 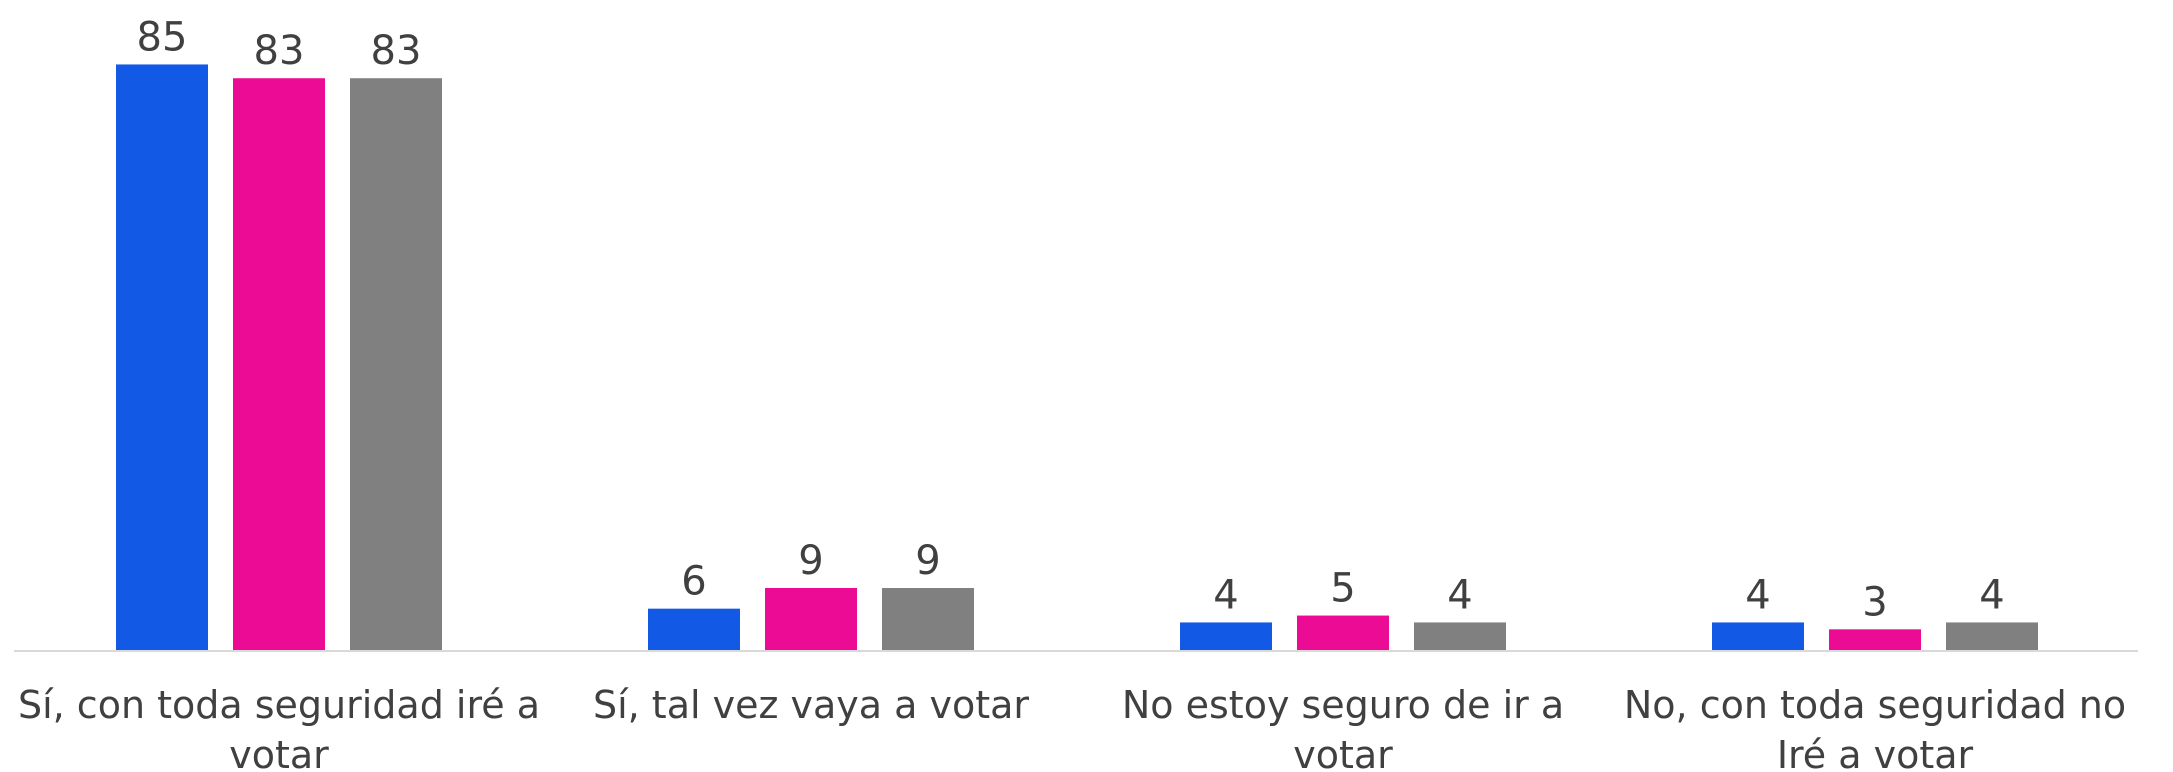 I want to click on x-tick-label: No, con toda seguridad no Iré a votar, so click(x=1875, y=727).